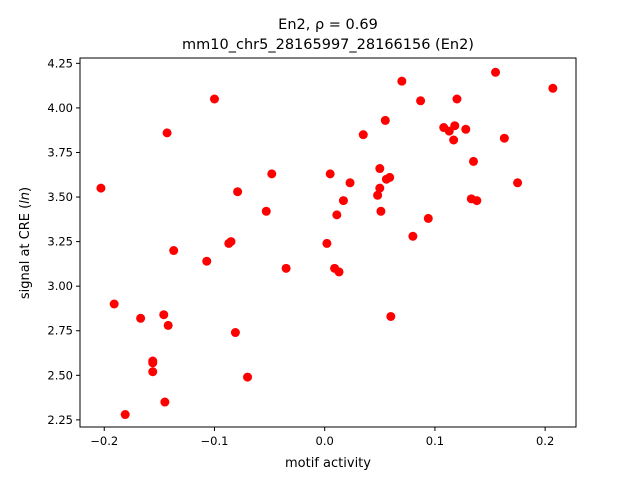  Describe the element at coordinates (60, 197) in the screenshot. I see `y-tick-label-5: 3.50` at that location.